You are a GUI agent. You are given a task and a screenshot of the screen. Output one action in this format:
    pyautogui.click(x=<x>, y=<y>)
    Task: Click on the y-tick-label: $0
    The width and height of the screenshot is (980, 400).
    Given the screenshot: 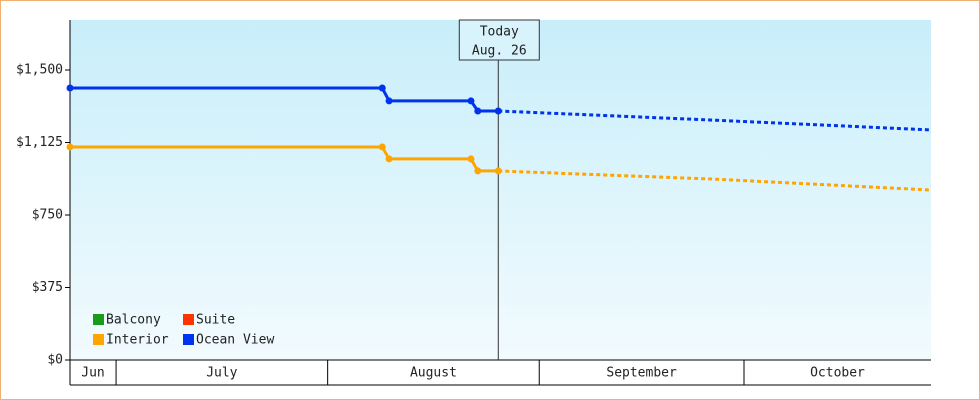 What is the action you would take?
    pyautogui.click(x=55, y=360)
    